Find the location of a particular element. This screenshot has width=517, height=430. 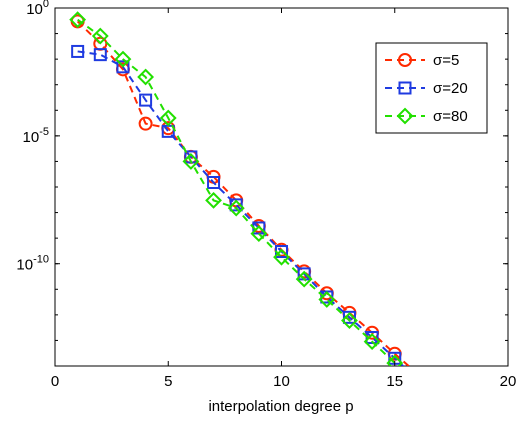

y-tick-label: 10⁰ is located at coordinates (37, 9).